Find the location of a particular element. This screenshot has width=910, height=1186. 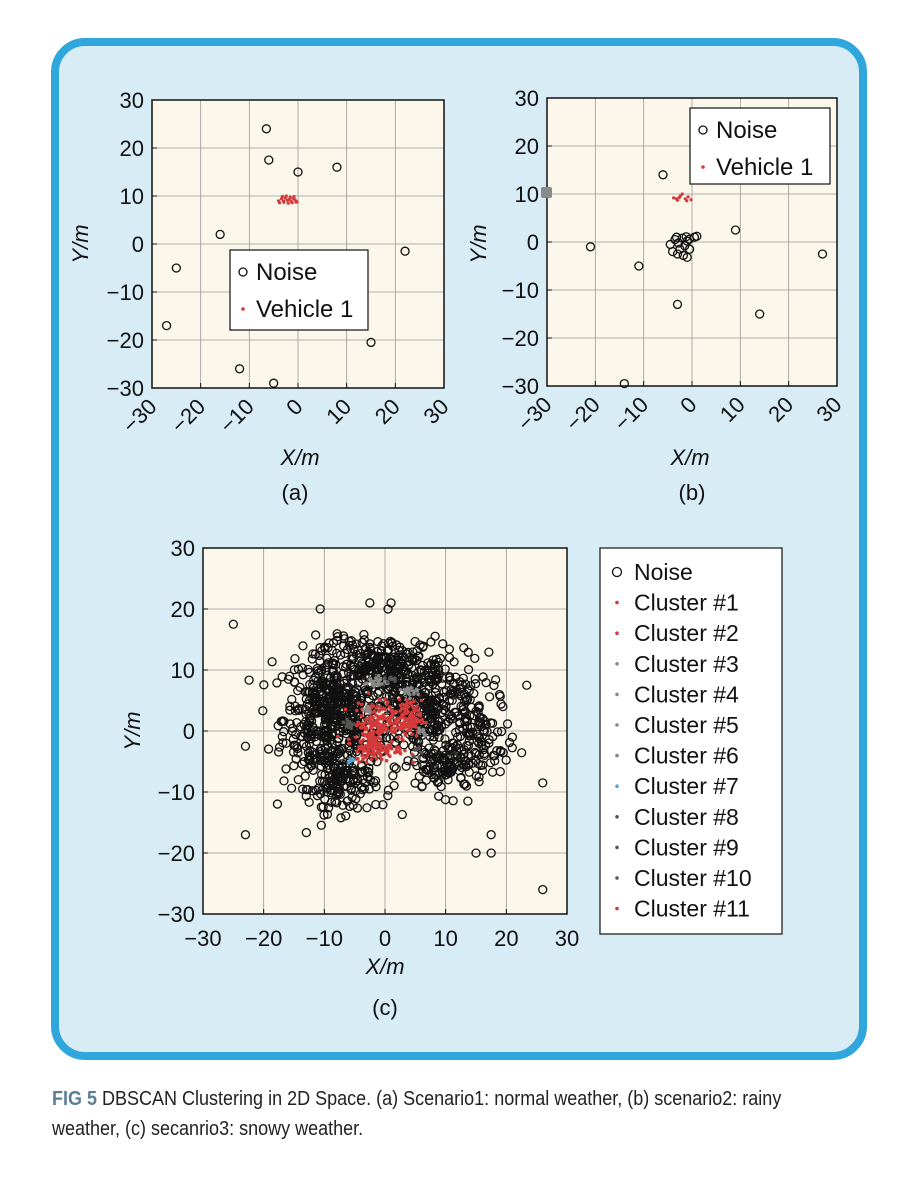

x-axis-label: X/m is located at coordinates (384, 966).